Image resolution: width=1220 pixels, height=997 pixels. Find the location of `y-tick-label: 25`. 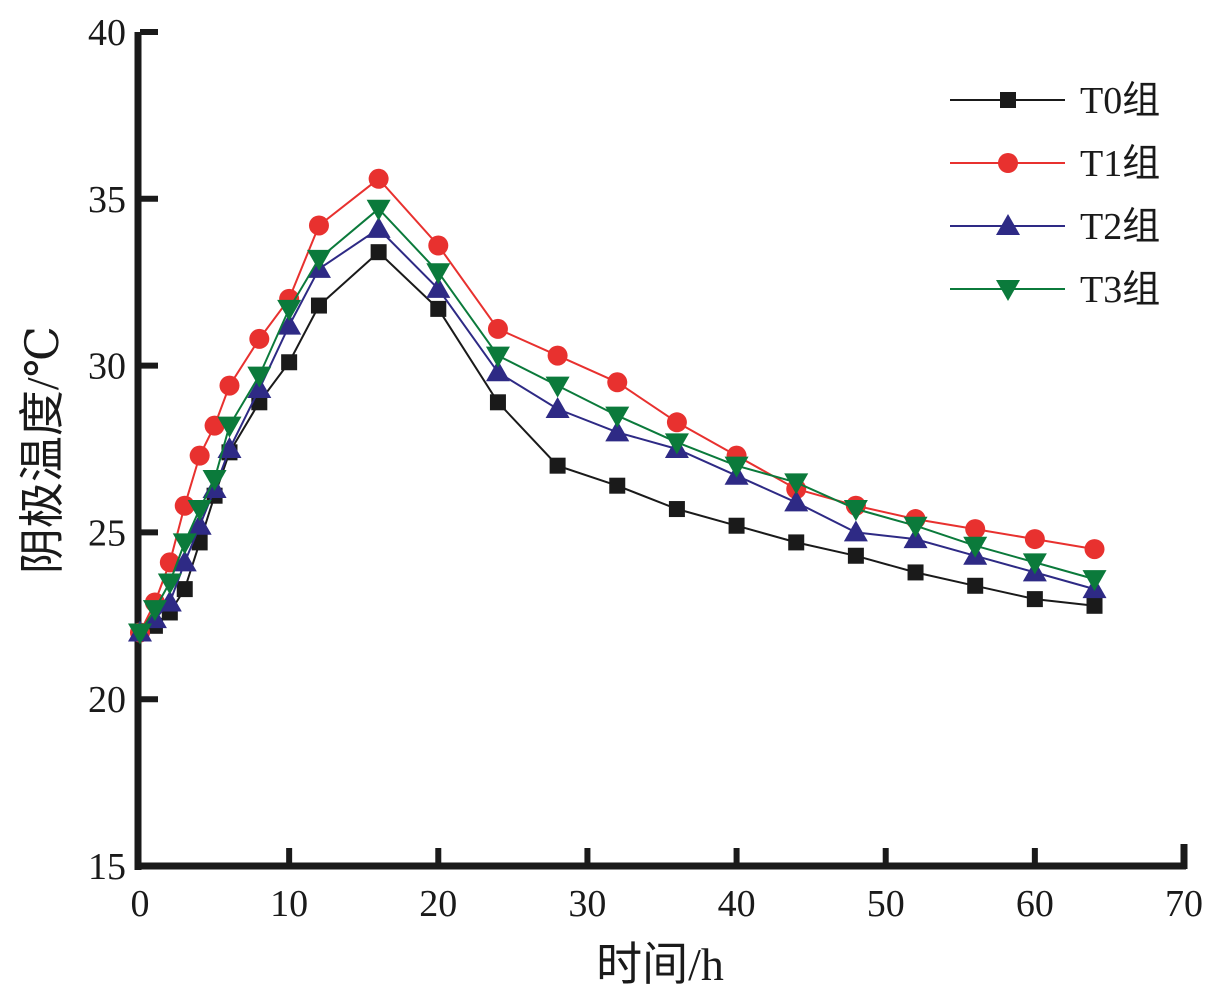

y-tick-label: 25 is located at coordinates (107, 533).